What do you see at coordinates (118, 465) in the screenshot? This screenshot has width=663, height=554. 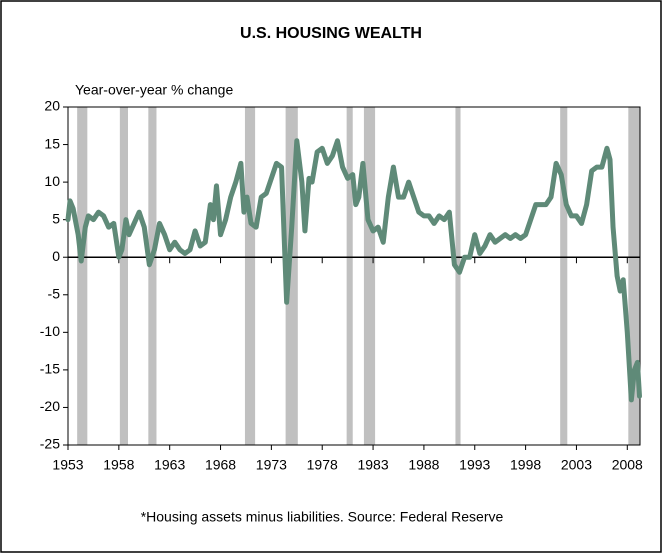 I see `x-tick-label: 1958` at bounding box center [118, 465].